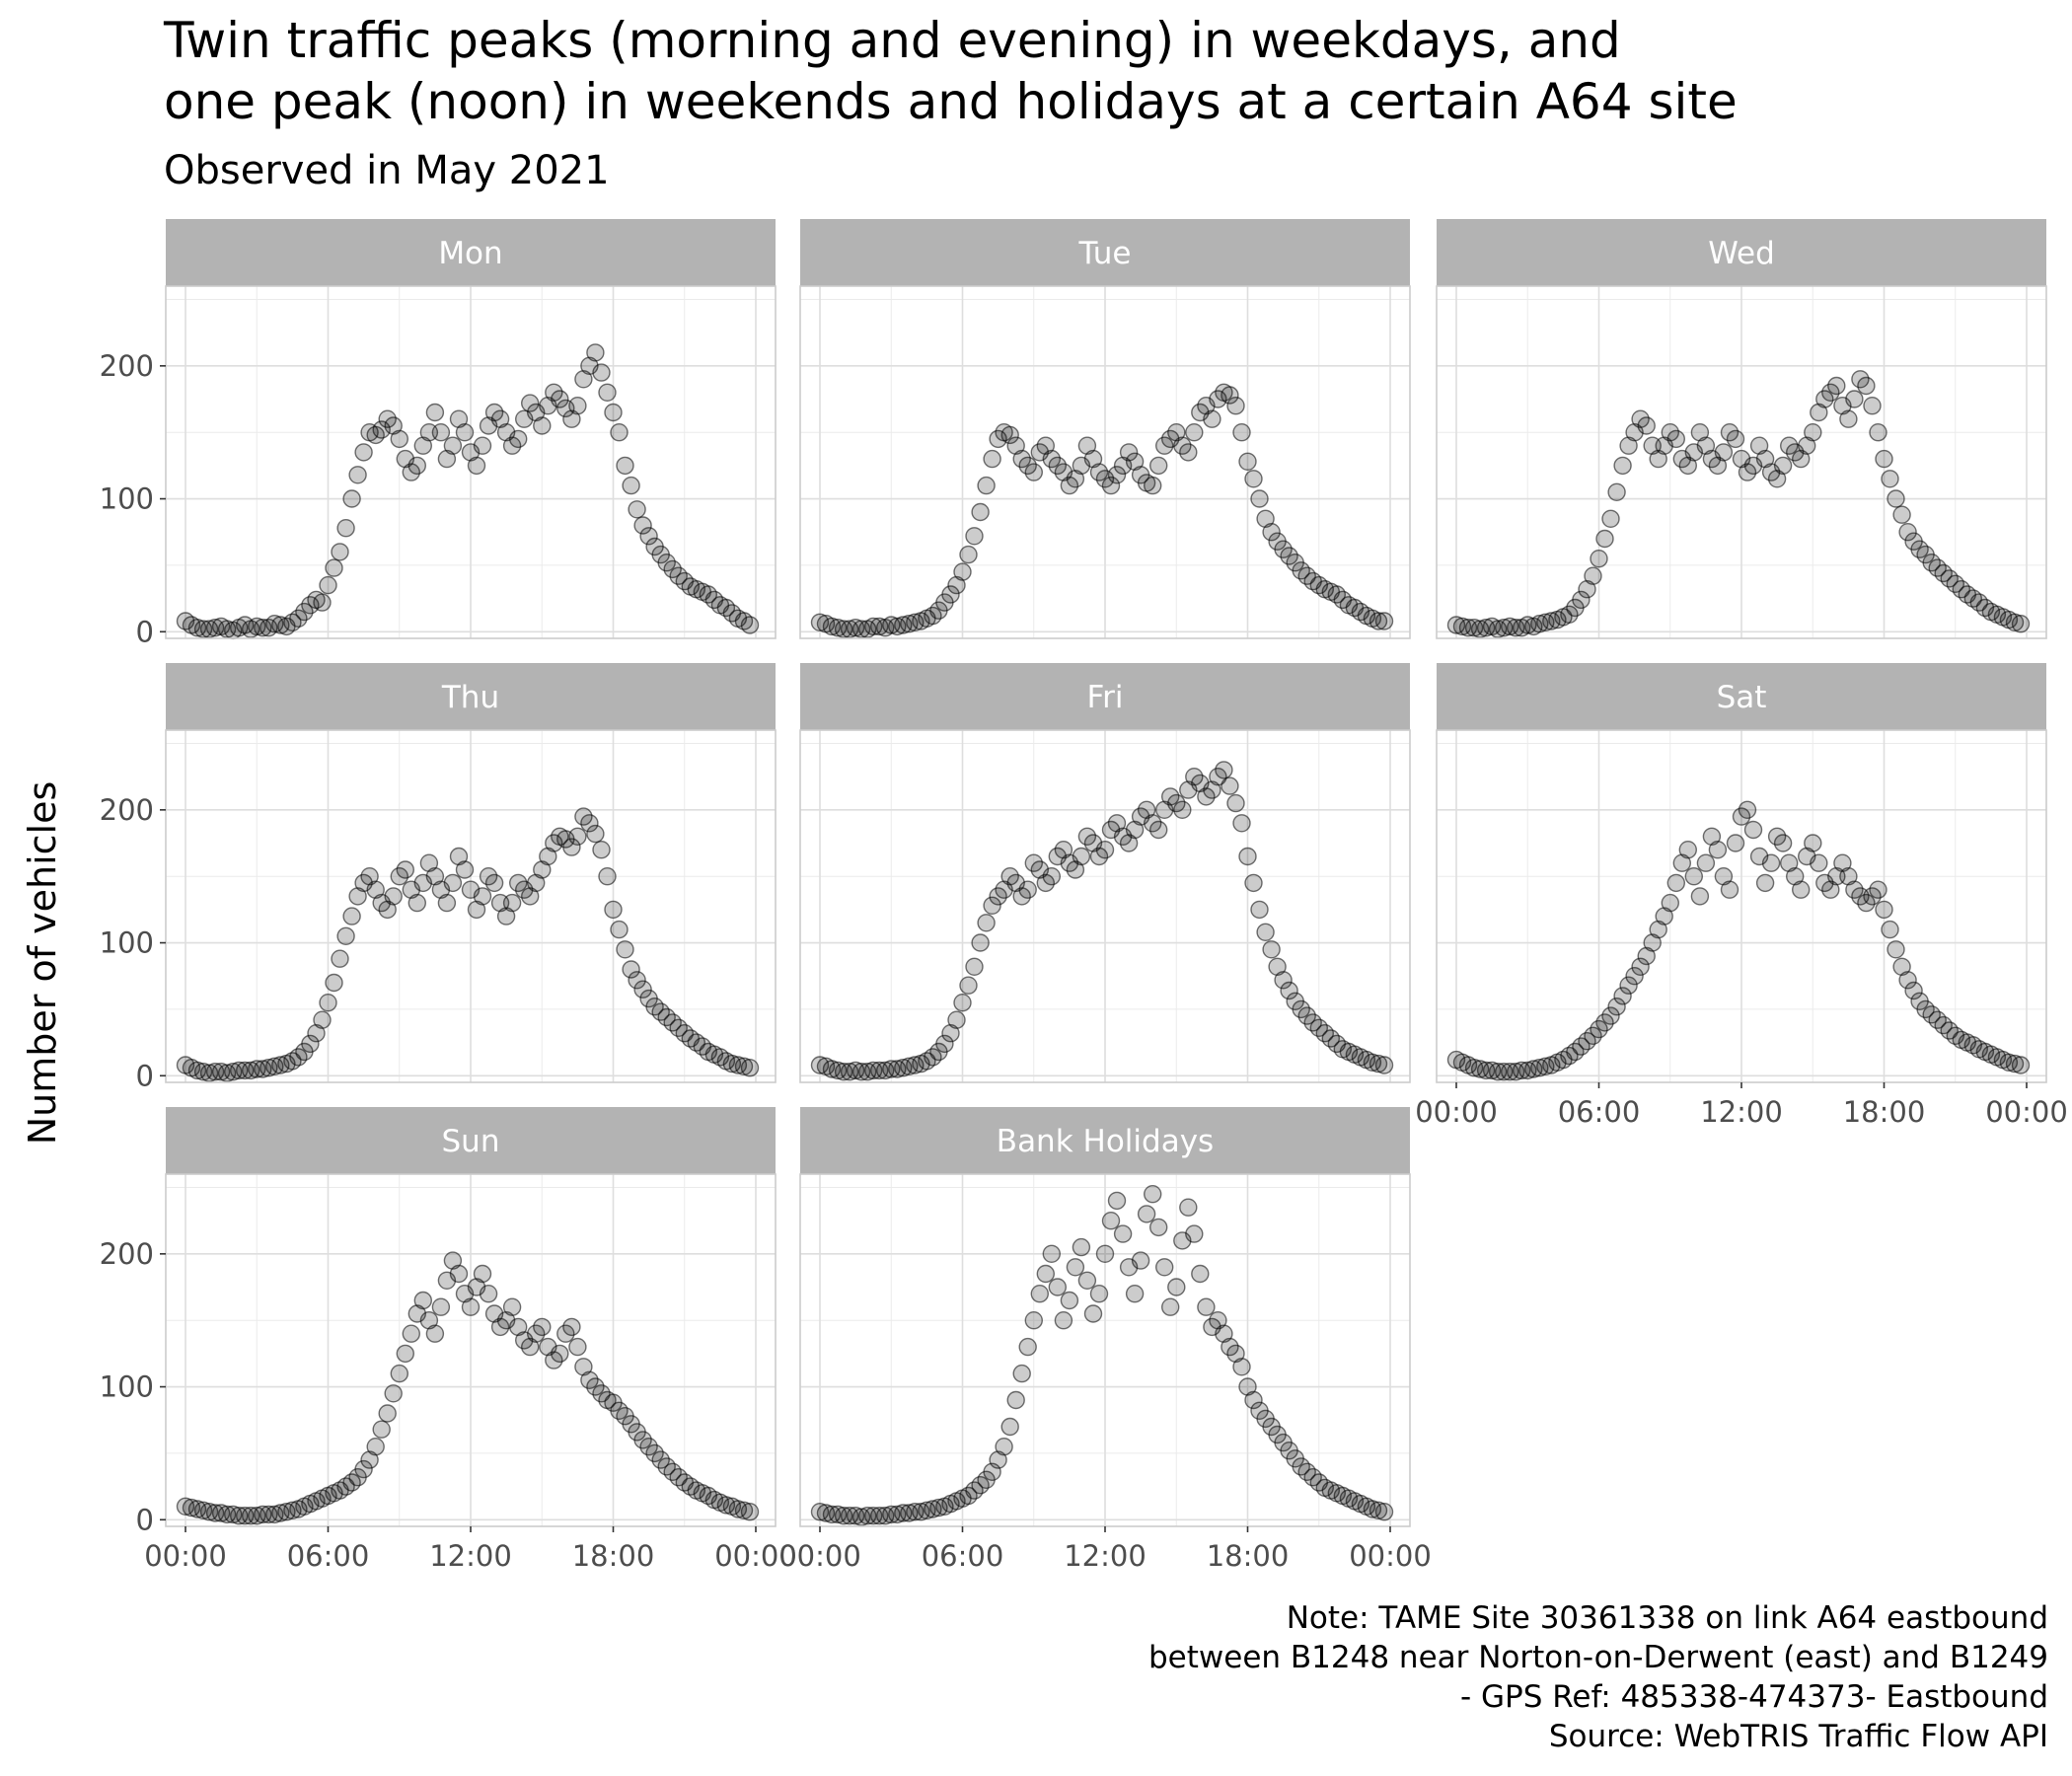  Describe the element at coordinates (1106, 1142) in the screenshot. I see `facet-label: Bank Holidays` at that location.